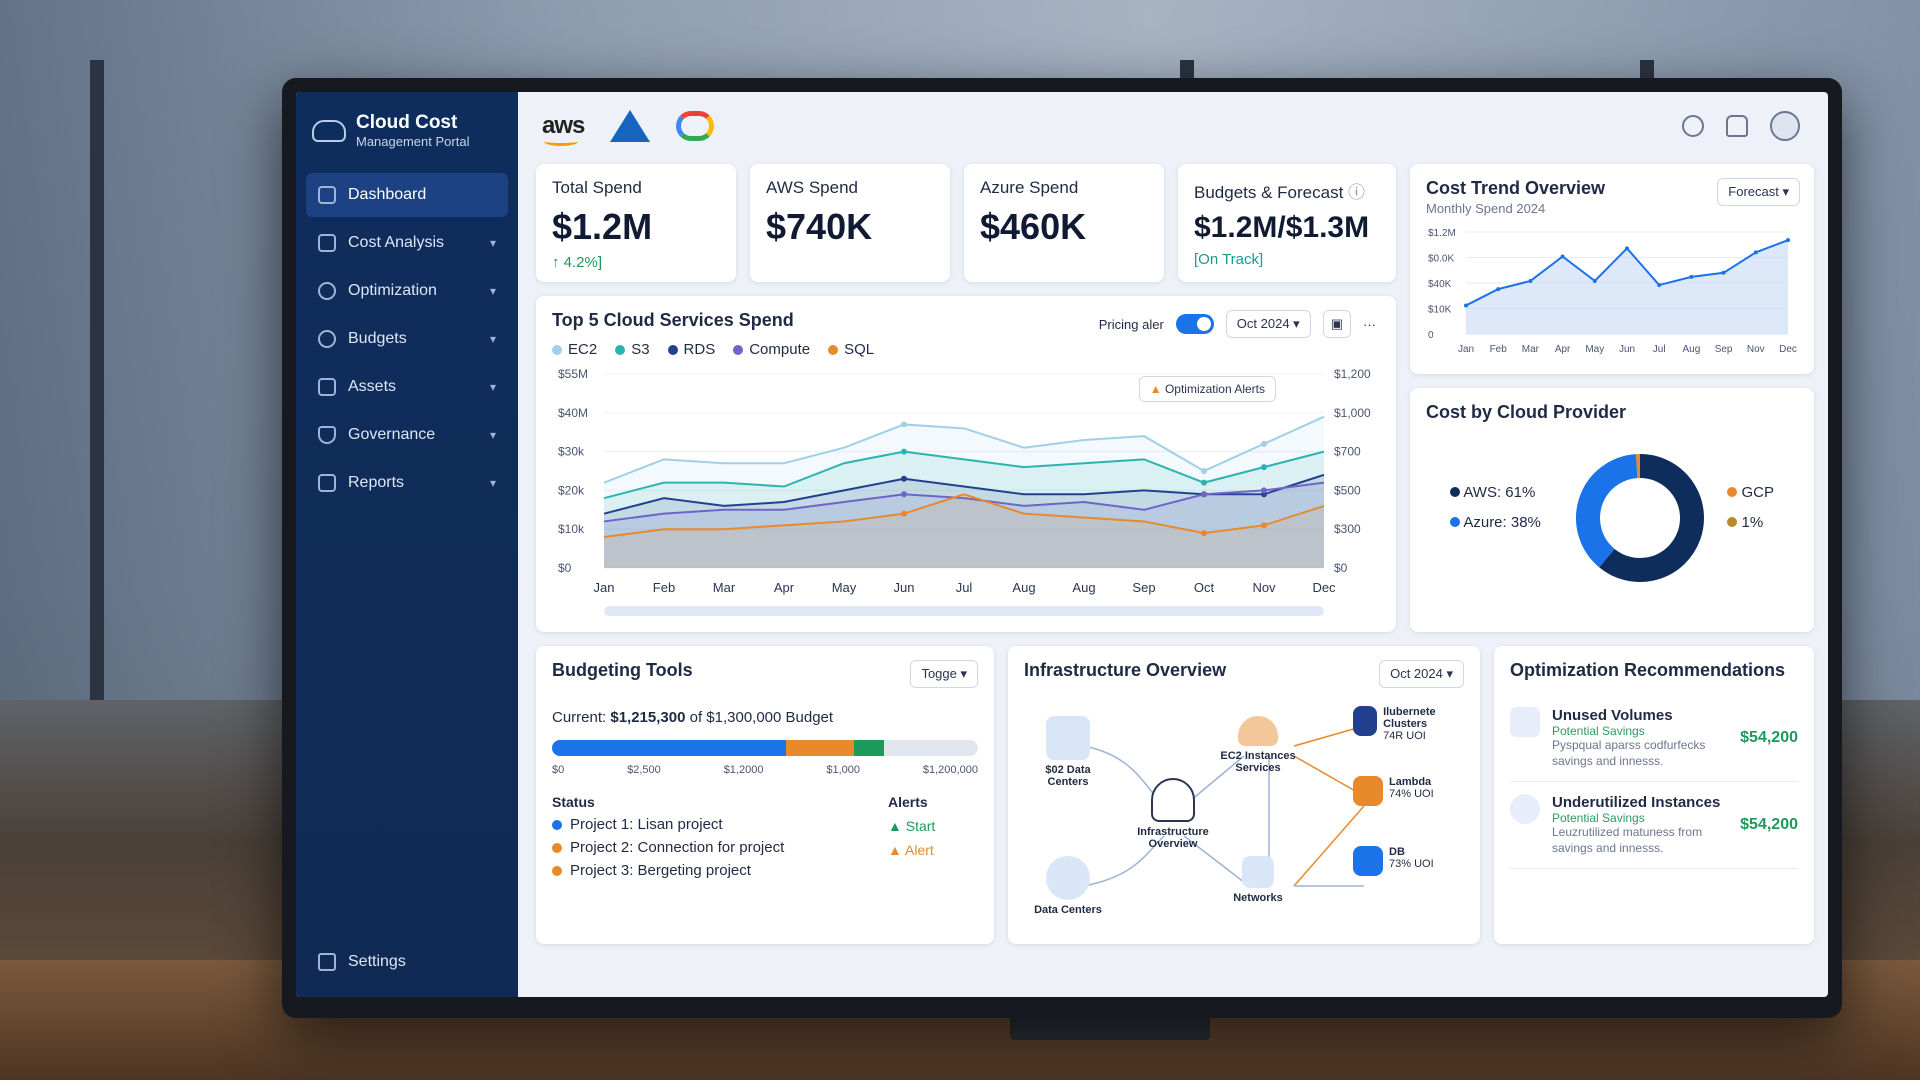 The height and width of the screenshot is (1080, 1920). What do you see at coordinates (1336, 324) in the screenshot?
I see `calendar-icon: ▣` at bounding box center [1336, 324].